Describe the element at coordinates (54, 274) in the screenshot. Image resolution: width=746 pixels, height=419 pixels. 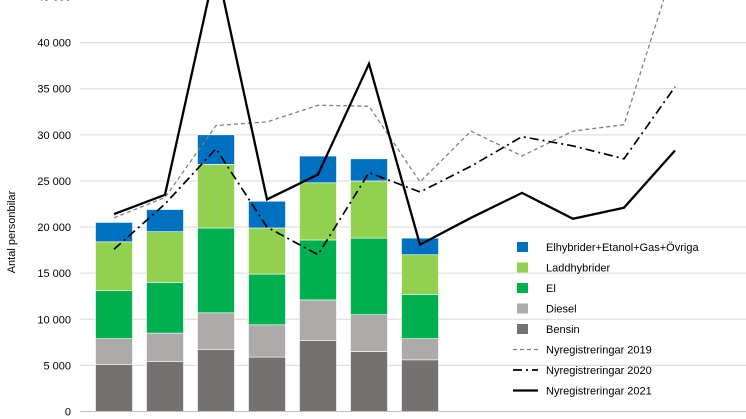
I see `y-tick-label: 15 000` at that location.